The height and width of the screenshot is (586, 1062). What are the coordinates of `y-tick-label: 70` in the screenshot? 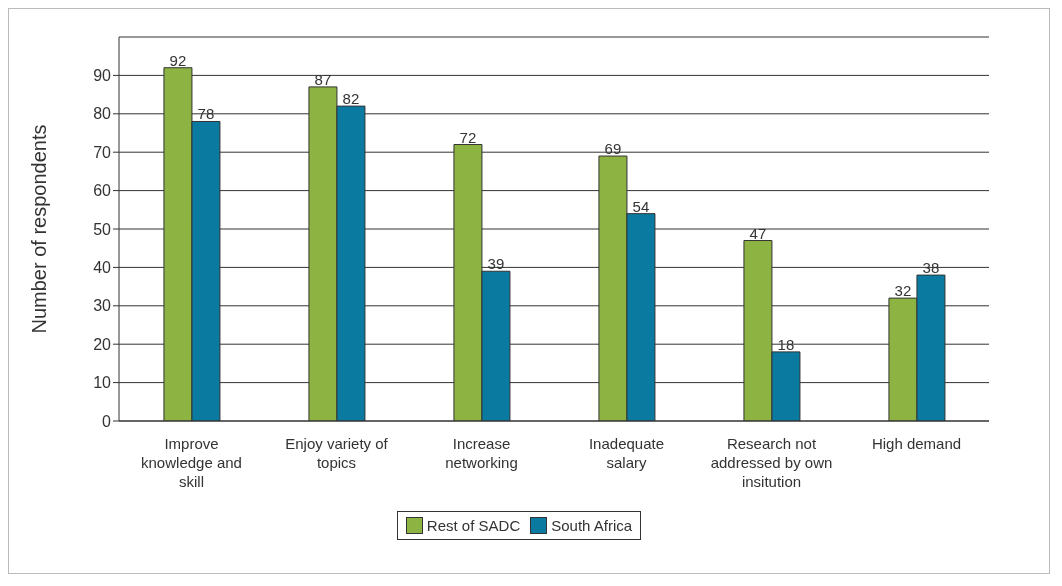 It's located at (102, 152).